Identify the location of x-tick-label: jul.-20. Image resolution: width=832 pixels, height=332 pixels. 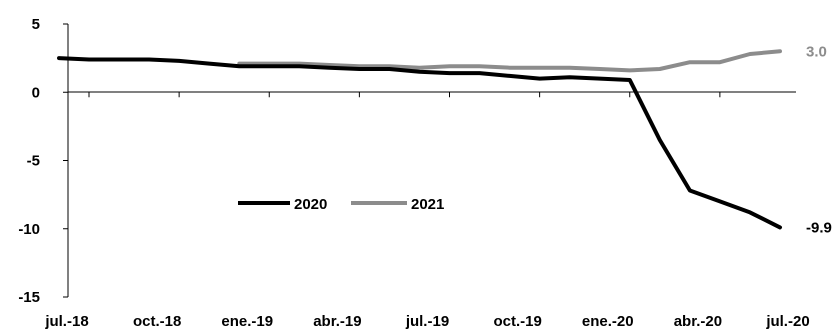
(787, 321).